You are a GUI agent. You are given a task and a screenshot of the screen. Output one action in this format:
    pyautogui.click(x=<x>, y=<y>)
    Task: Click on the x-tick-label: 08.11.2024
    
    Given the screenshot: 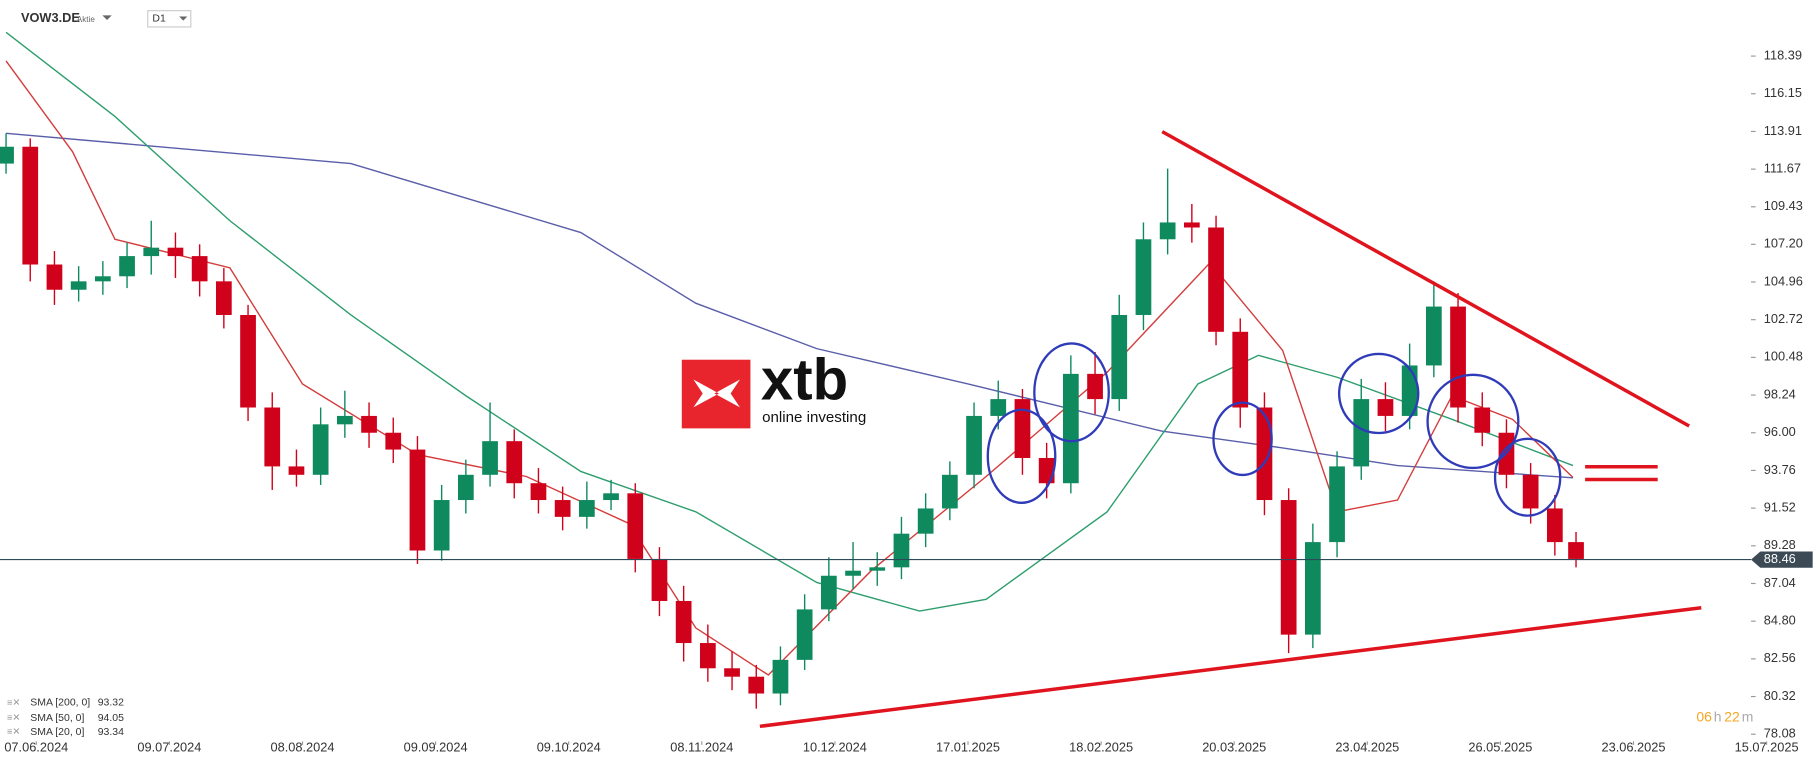 What is the action you would take?
    pyautogui.click(x=701, y=747)
    